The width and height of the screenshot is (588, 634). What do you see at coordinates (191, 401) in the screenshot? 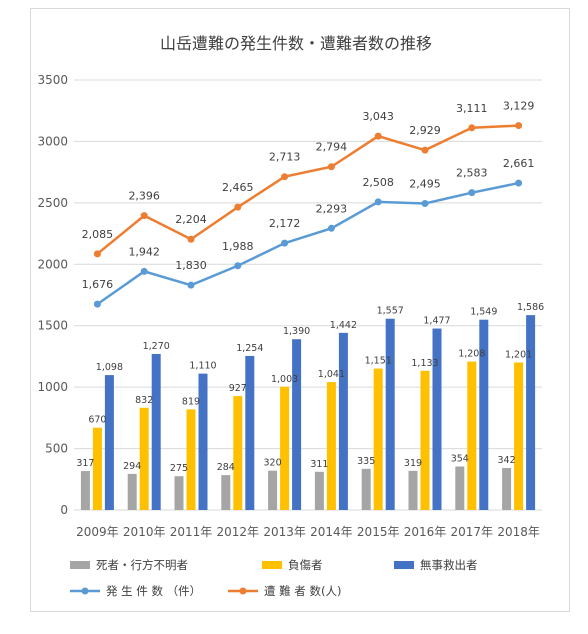
I see `bar-value-label: 819` at bounding box center [191, 401].